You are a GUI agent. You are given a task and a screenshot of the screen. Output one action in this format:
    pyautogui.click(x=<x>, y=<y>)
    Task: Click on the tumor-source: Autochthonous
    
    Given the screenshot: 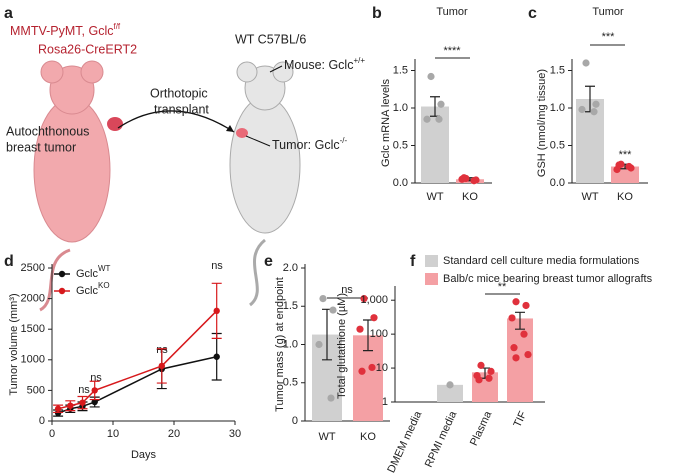 What is the action you would take?
    pyautogui.click(x=47, y=131)
    